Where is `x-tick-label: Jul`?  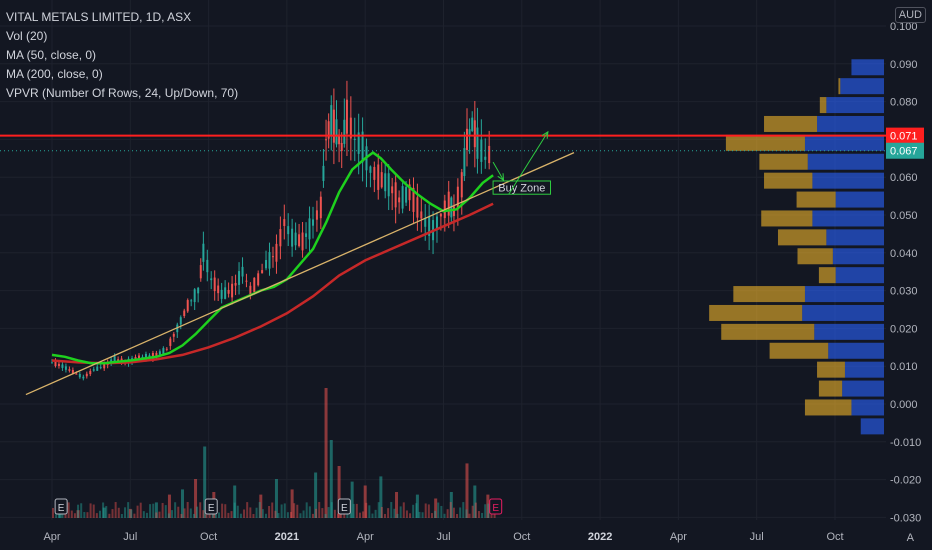 x-tick-label: Jul is located at coordinates (130, 537).